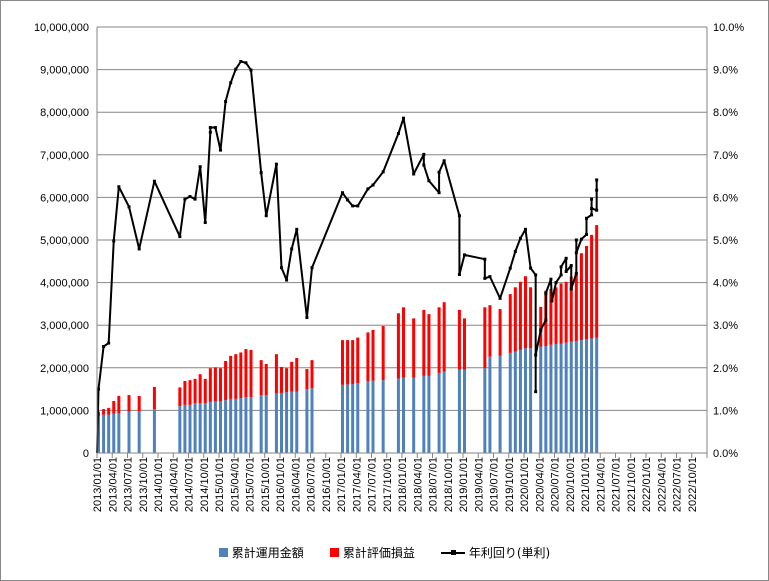 Image resolution: width=769 pixels, height=581 pixels. Describe the element at coordinates (571, 484) in the screenshot. I see `x-tick-label: 2020/10/01` at that location.